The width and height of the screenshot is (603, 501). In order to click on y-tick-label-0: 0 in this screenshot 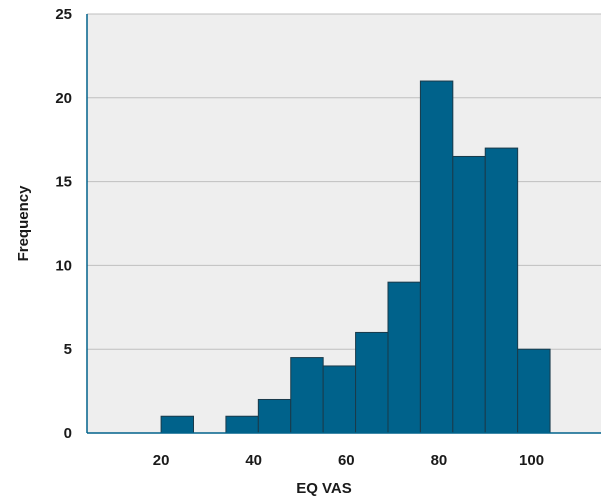, I will do `click(68, 433)`.